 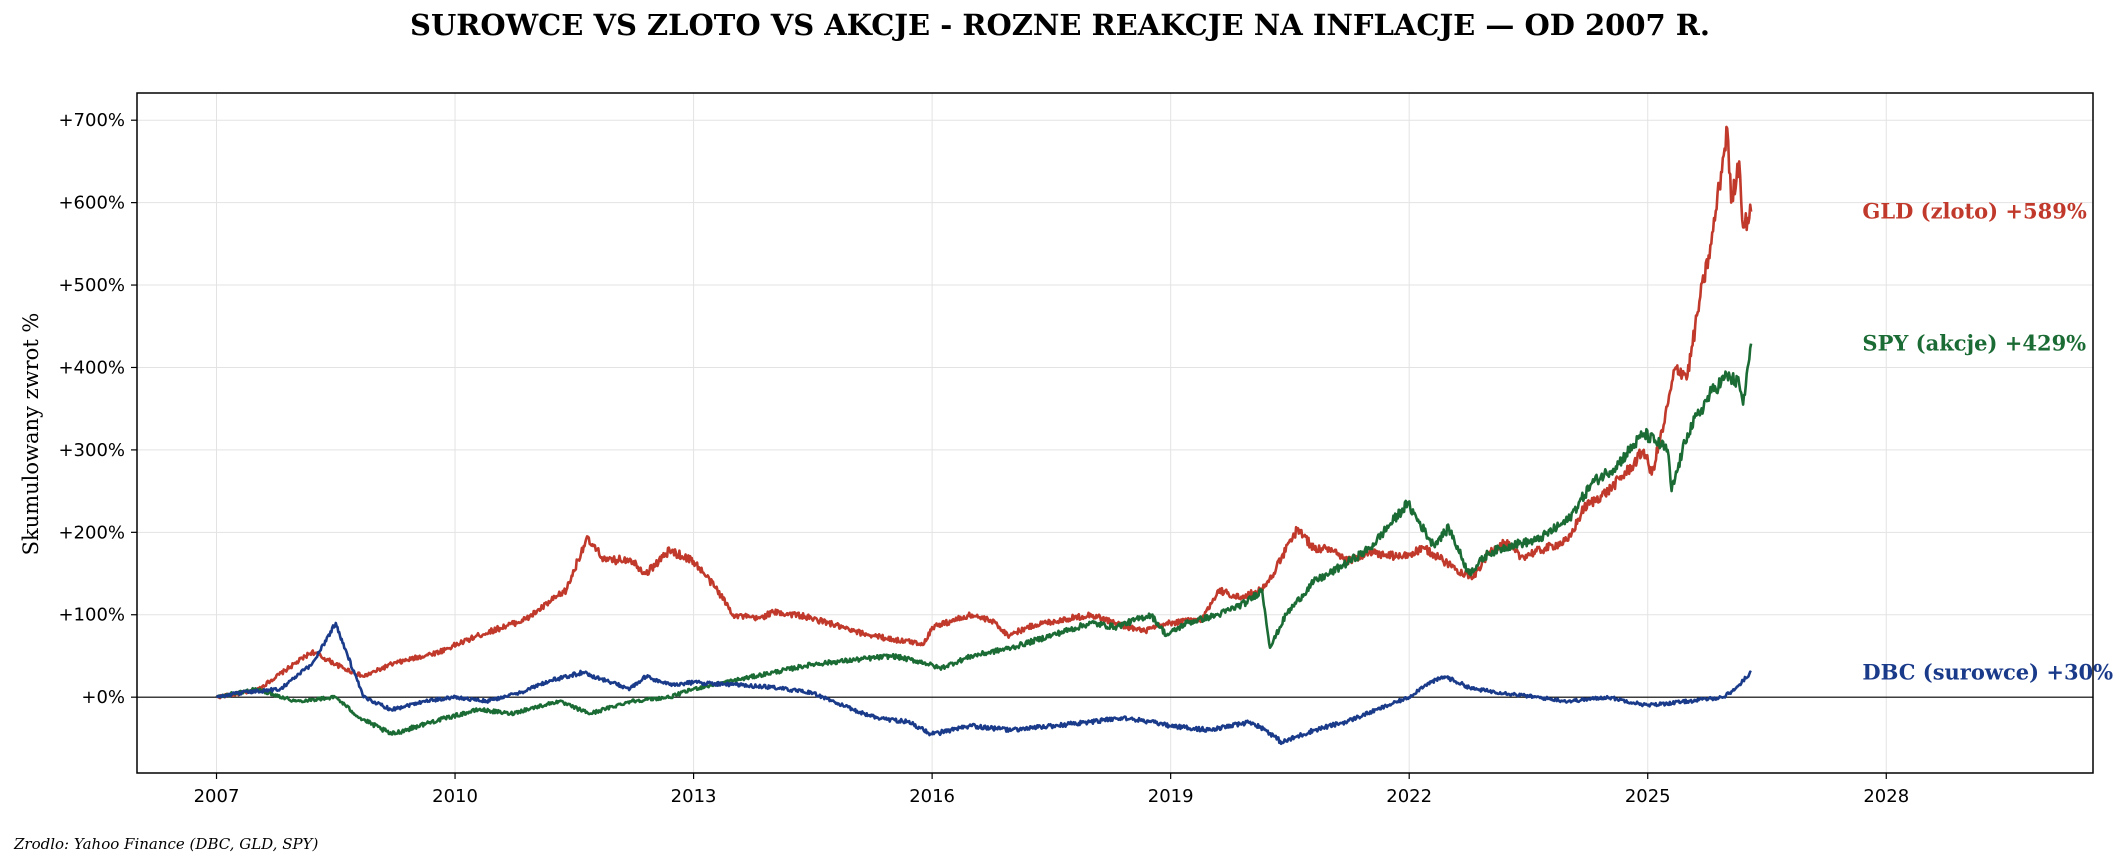 What do you see at coordinates (1886, 796) in the screenshot?
I see `x-tick-label: 2028` at bounding box center [1886, 796].